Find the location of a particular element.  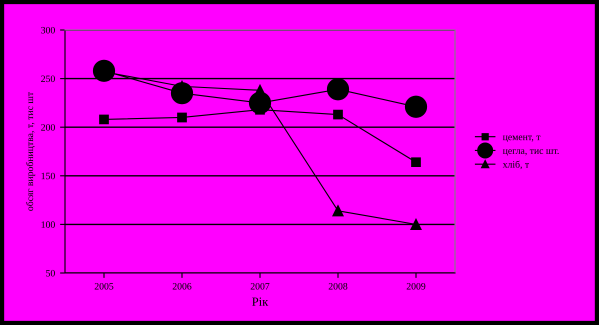

x-tick-label: 2009 is located at coordinates (416, 286).